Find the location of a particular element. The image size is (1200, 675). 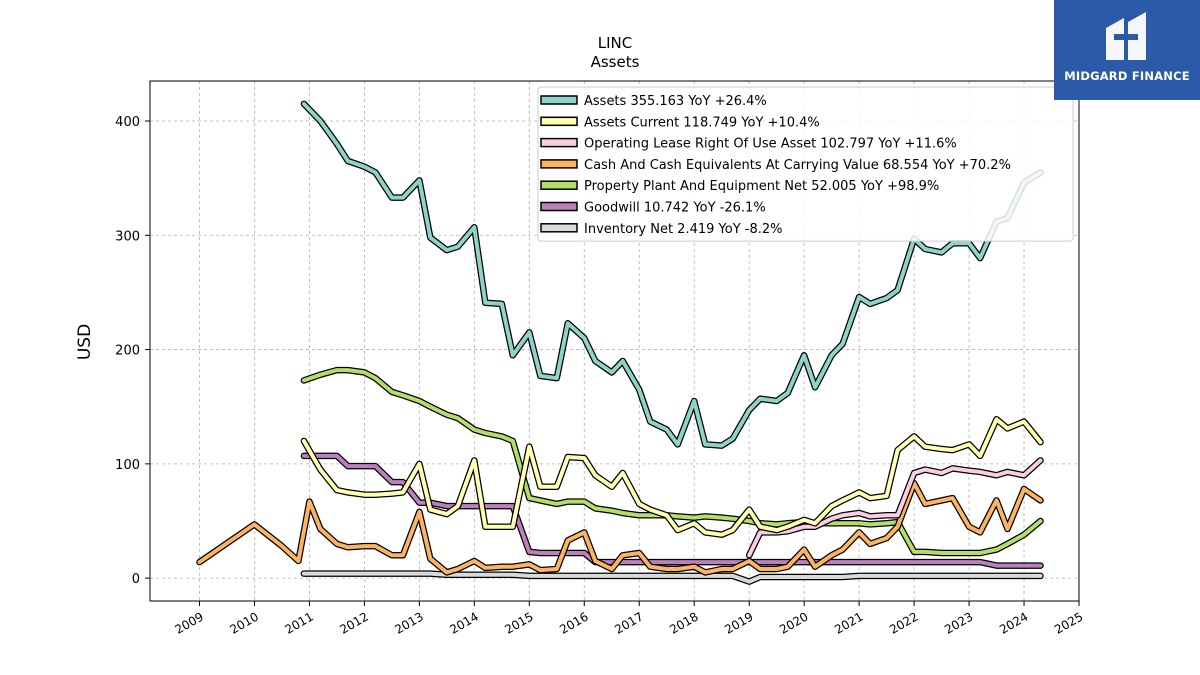

x-tick-label: 2024 is located at coordinates (1013, 622).